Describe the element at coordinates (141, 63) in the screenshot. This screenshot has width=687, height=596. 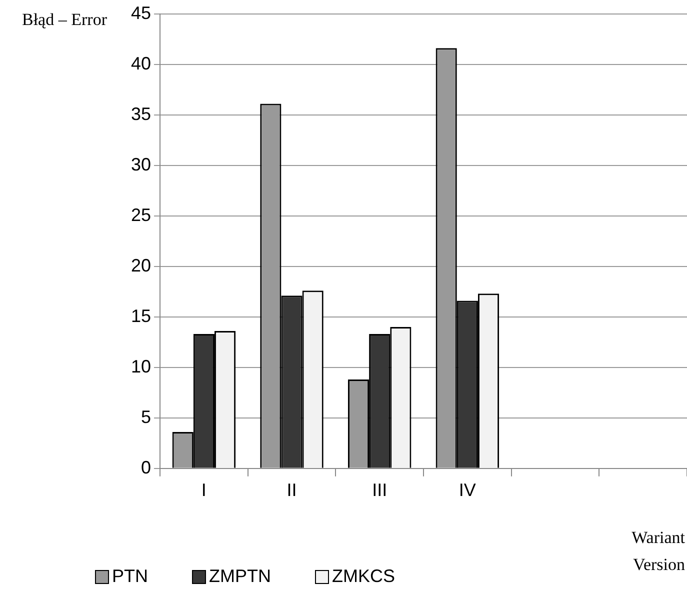
I see `y-tick-label: 40` at that location.